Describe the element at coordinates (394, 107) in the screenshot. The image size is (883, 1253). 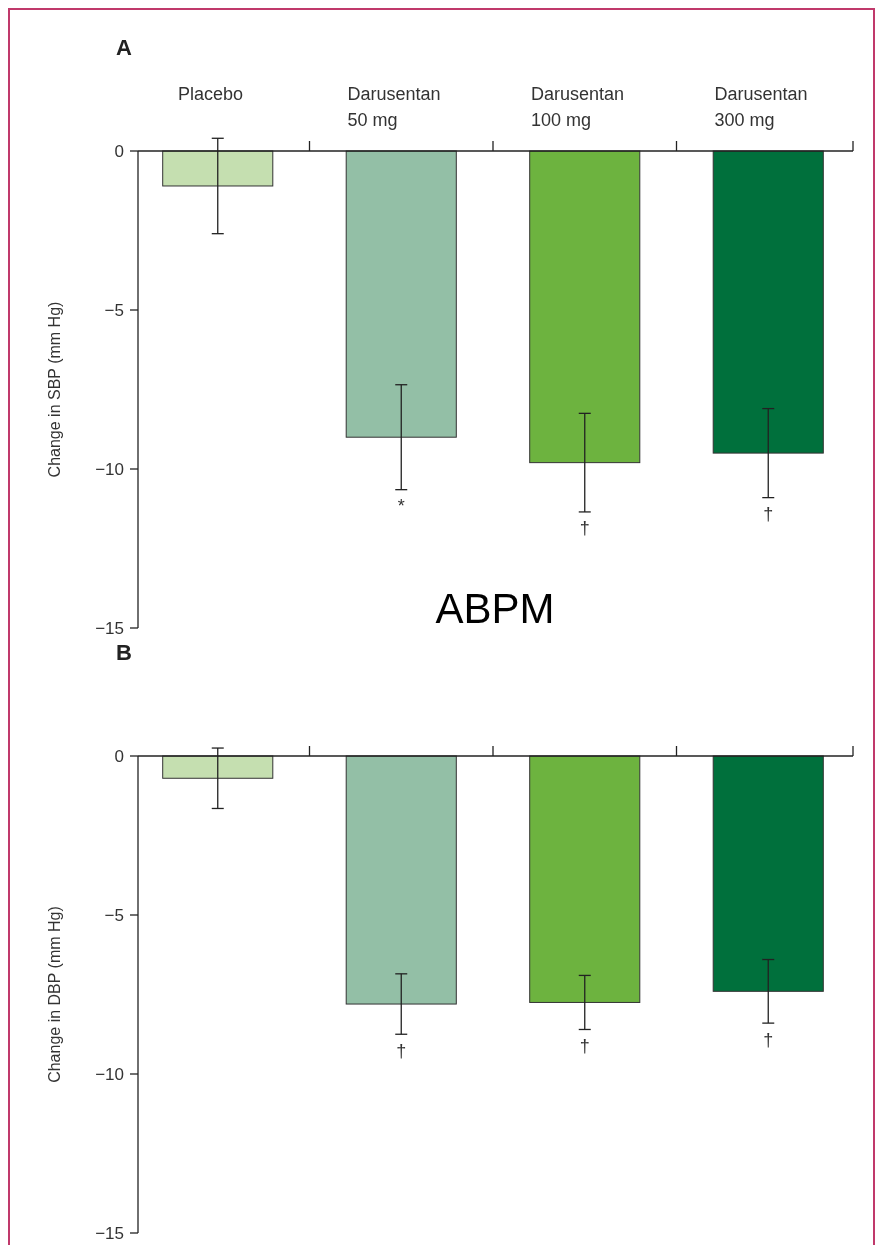
I see `x-tick-label: Darusentan 50 mg` at that location.